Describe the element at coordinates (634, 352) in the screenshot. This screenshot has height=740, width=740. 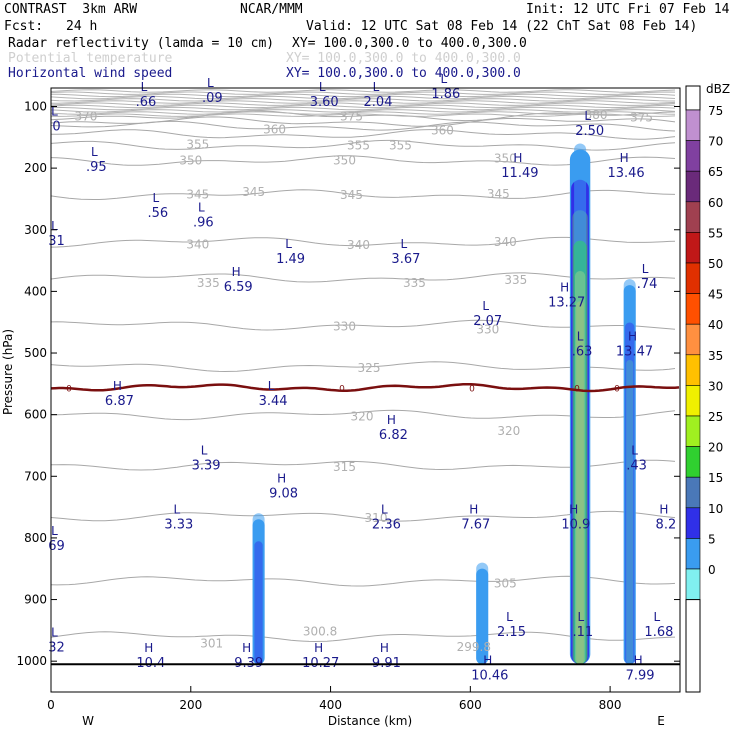
I see `wind-extremum-value: 13.47` at that location.